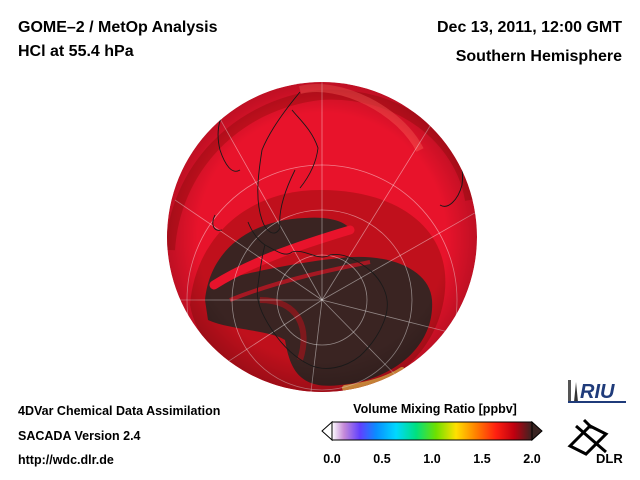 This screenshot has height=480, width=640. I want to click on colorbar, so click(432, 431).